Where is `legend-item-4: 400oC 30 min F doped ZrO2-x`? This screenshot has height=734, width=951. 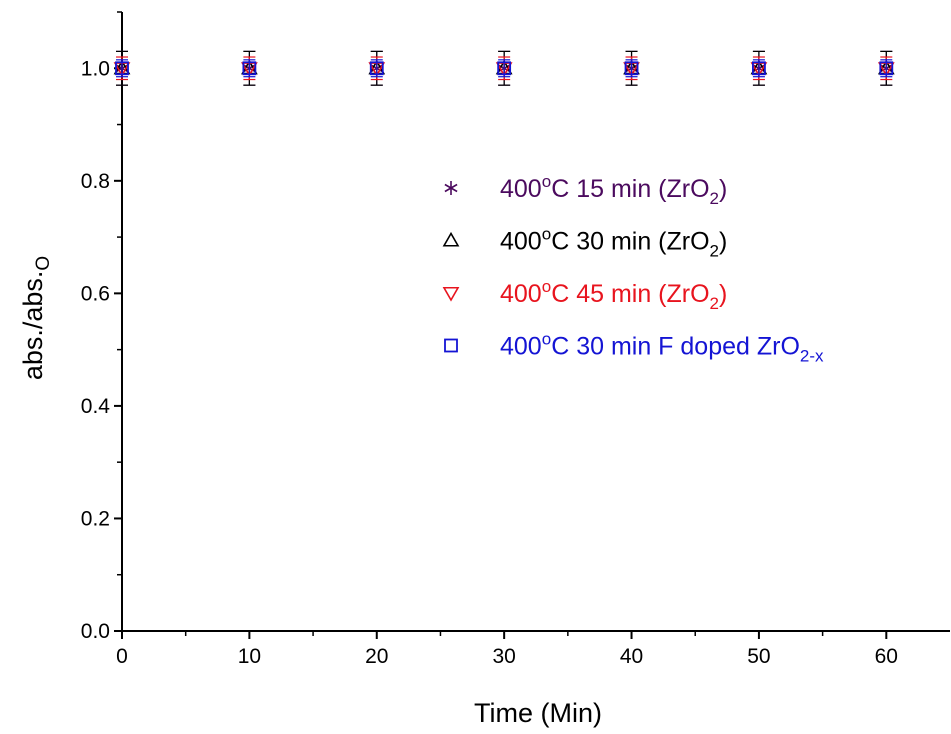 legend-item-4: 400oC 30 min F doped ZrO2-x is located at coordinates (634, 348).